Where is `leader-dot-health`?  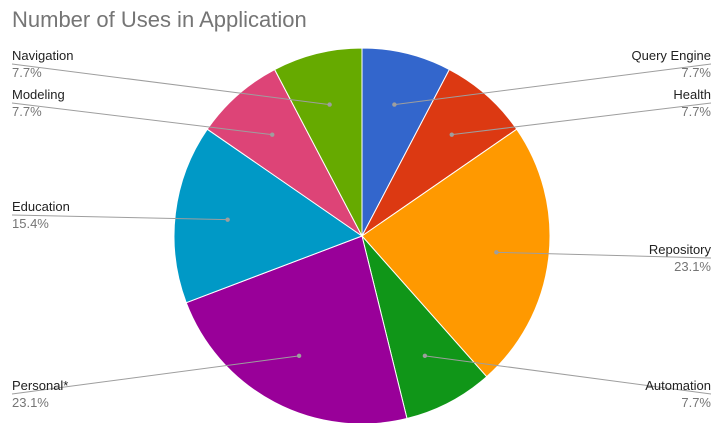
leader-dot-health is located at coordinates (451, 134).